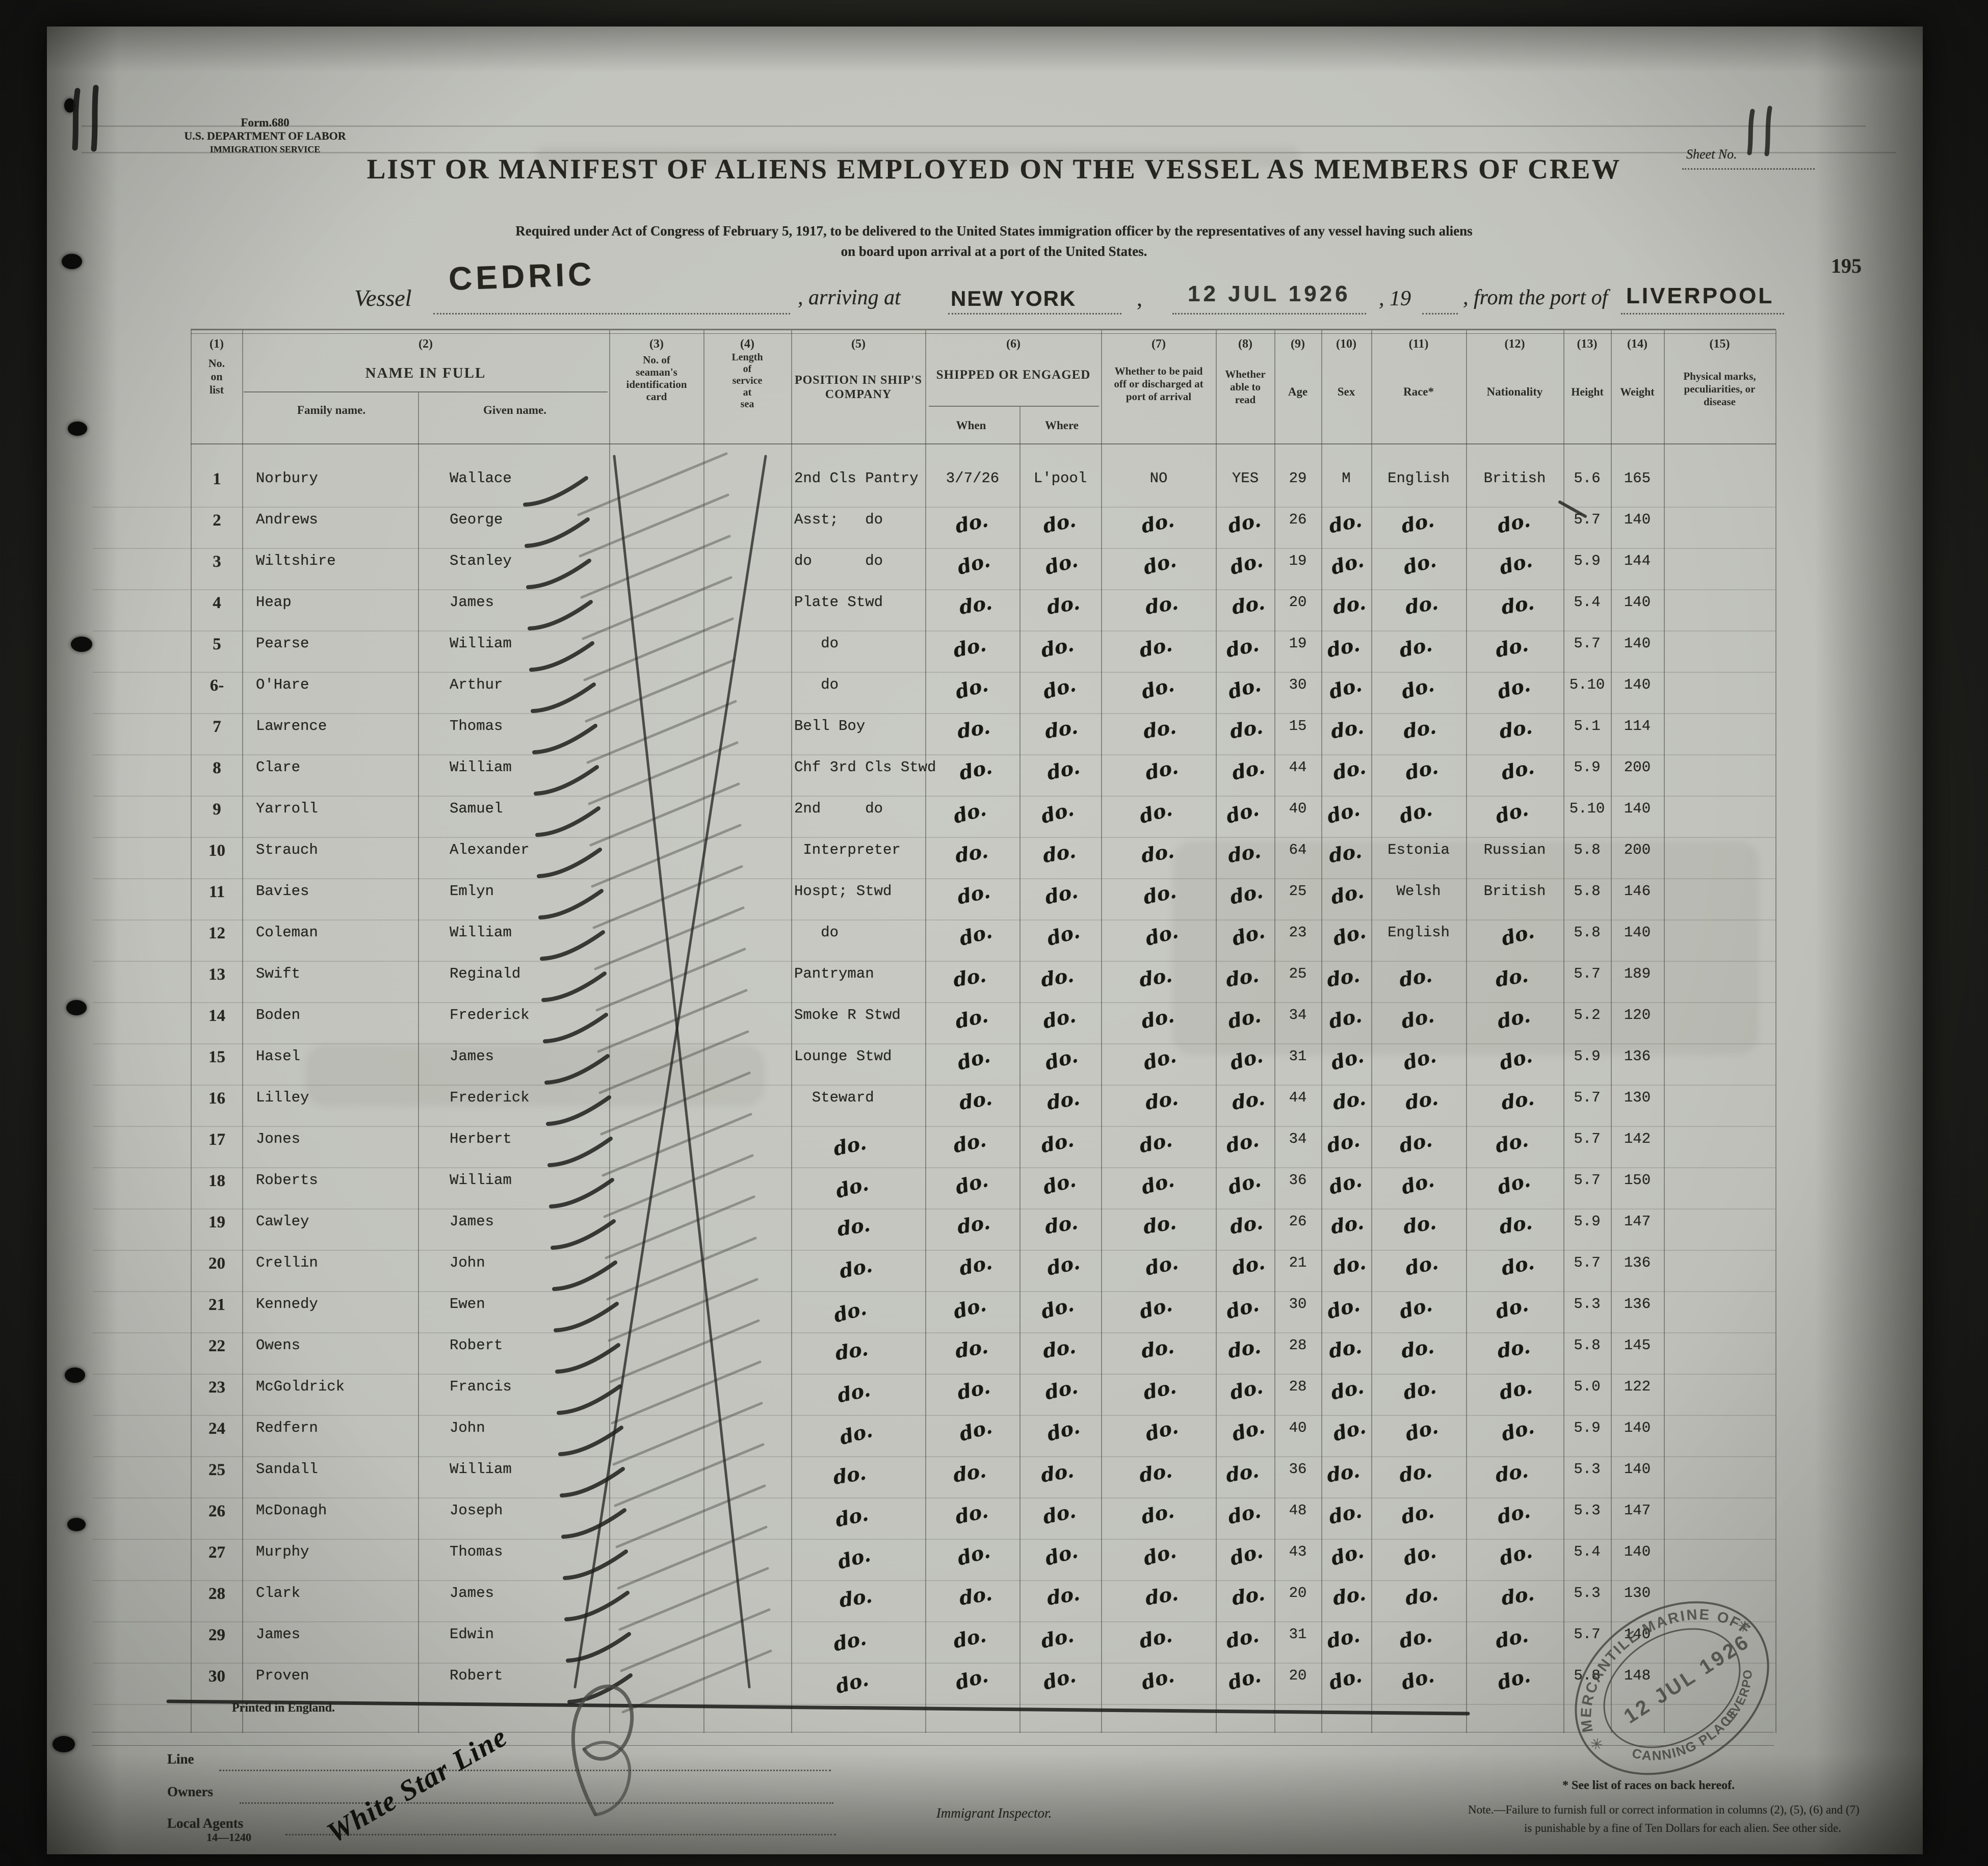 The width and height of the screenshot is (1988, 1866). I want to click on sheet-no-label: Sheet No., so click(1712, 154).